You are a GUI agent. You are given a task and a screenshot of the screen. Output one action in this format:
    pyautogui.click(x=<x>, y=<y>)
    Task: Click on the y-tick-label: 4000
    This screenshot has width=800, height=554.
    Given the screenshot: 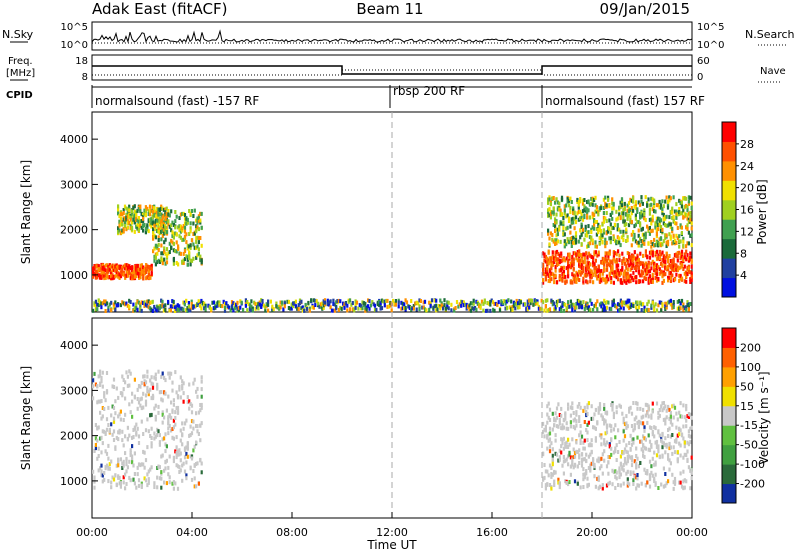 What is the action you would take?
    pyautogui.click(x=74, y=345)
    